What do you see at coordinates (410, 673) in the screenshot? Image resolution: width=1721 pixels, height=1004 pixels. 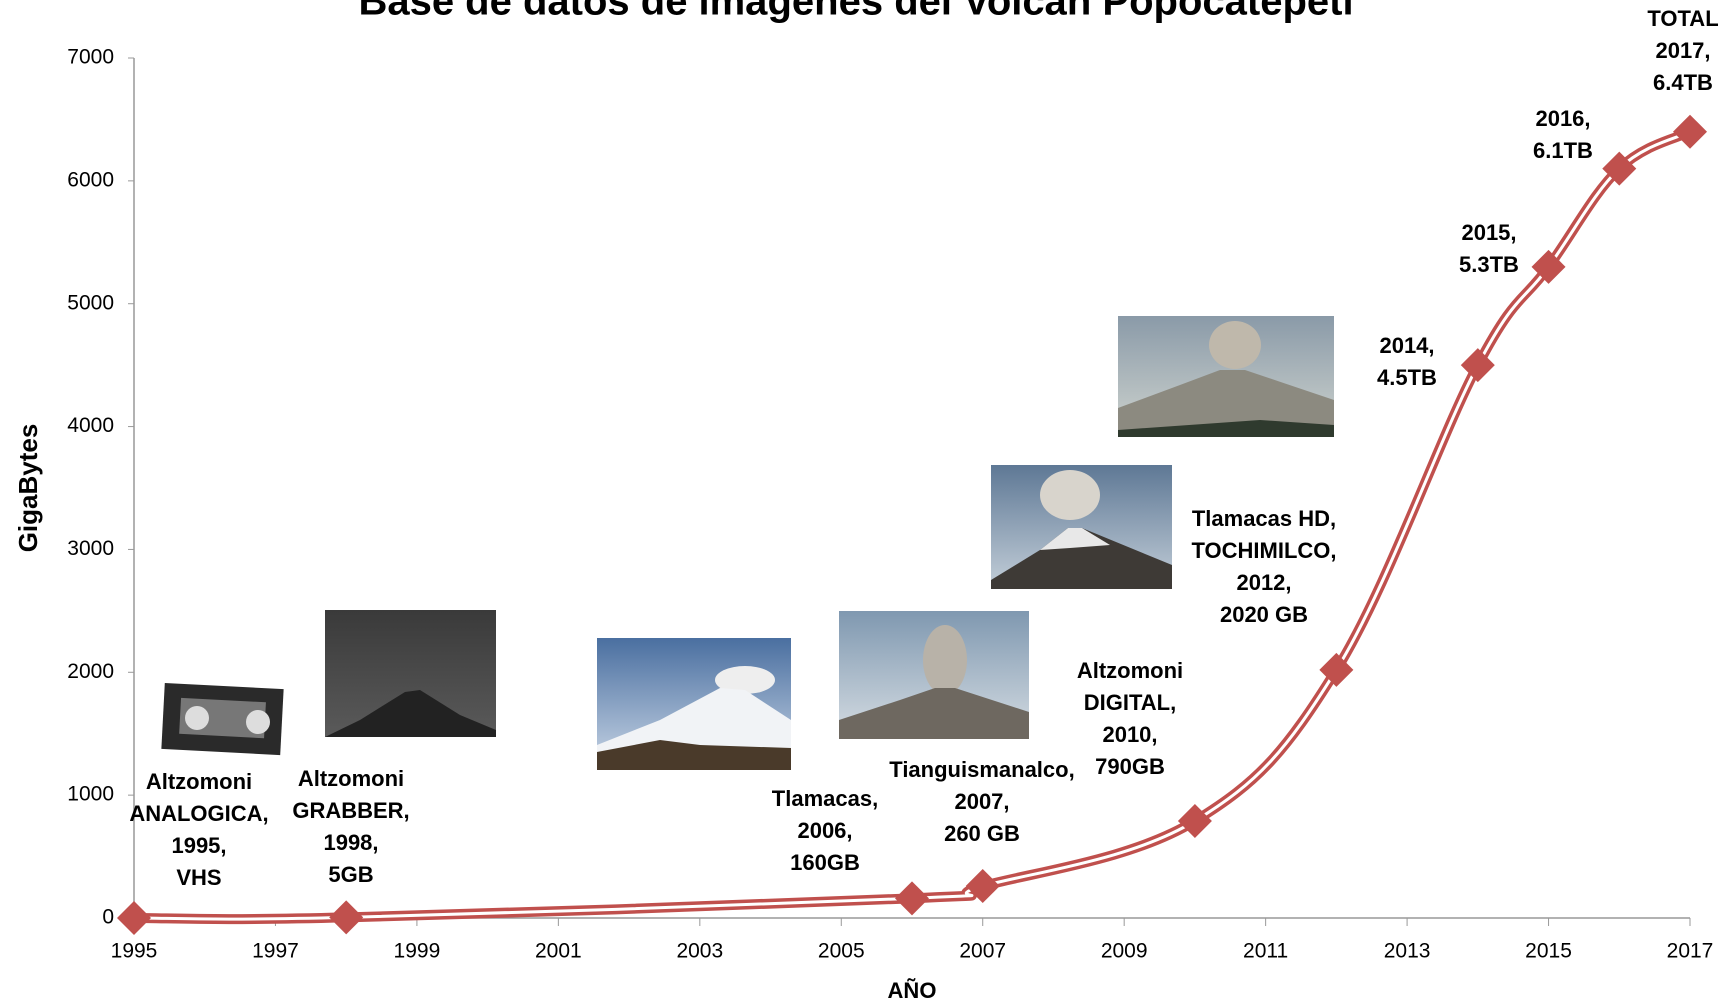 I see `photo-1998` at bounding box center [410, 673].